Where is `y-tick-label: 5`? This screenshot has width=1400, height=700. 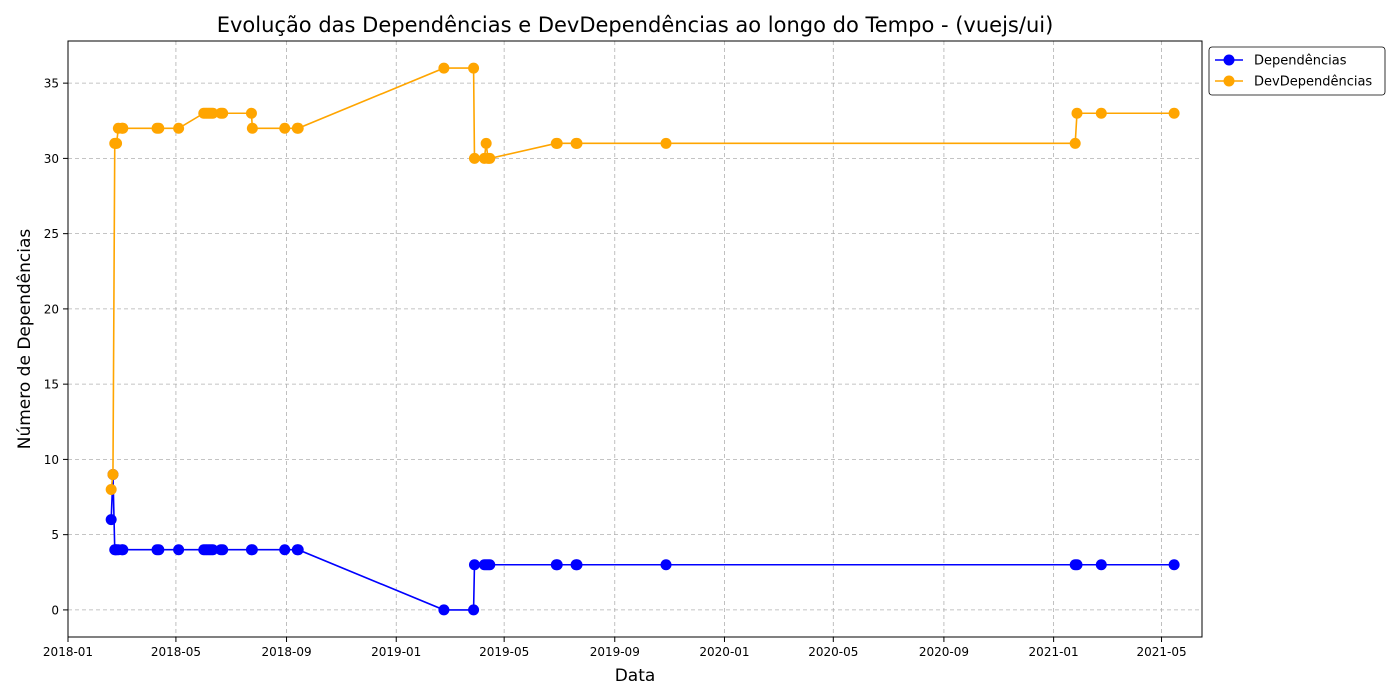
y-tick-label: 5 is located at coordinates (55, 535).